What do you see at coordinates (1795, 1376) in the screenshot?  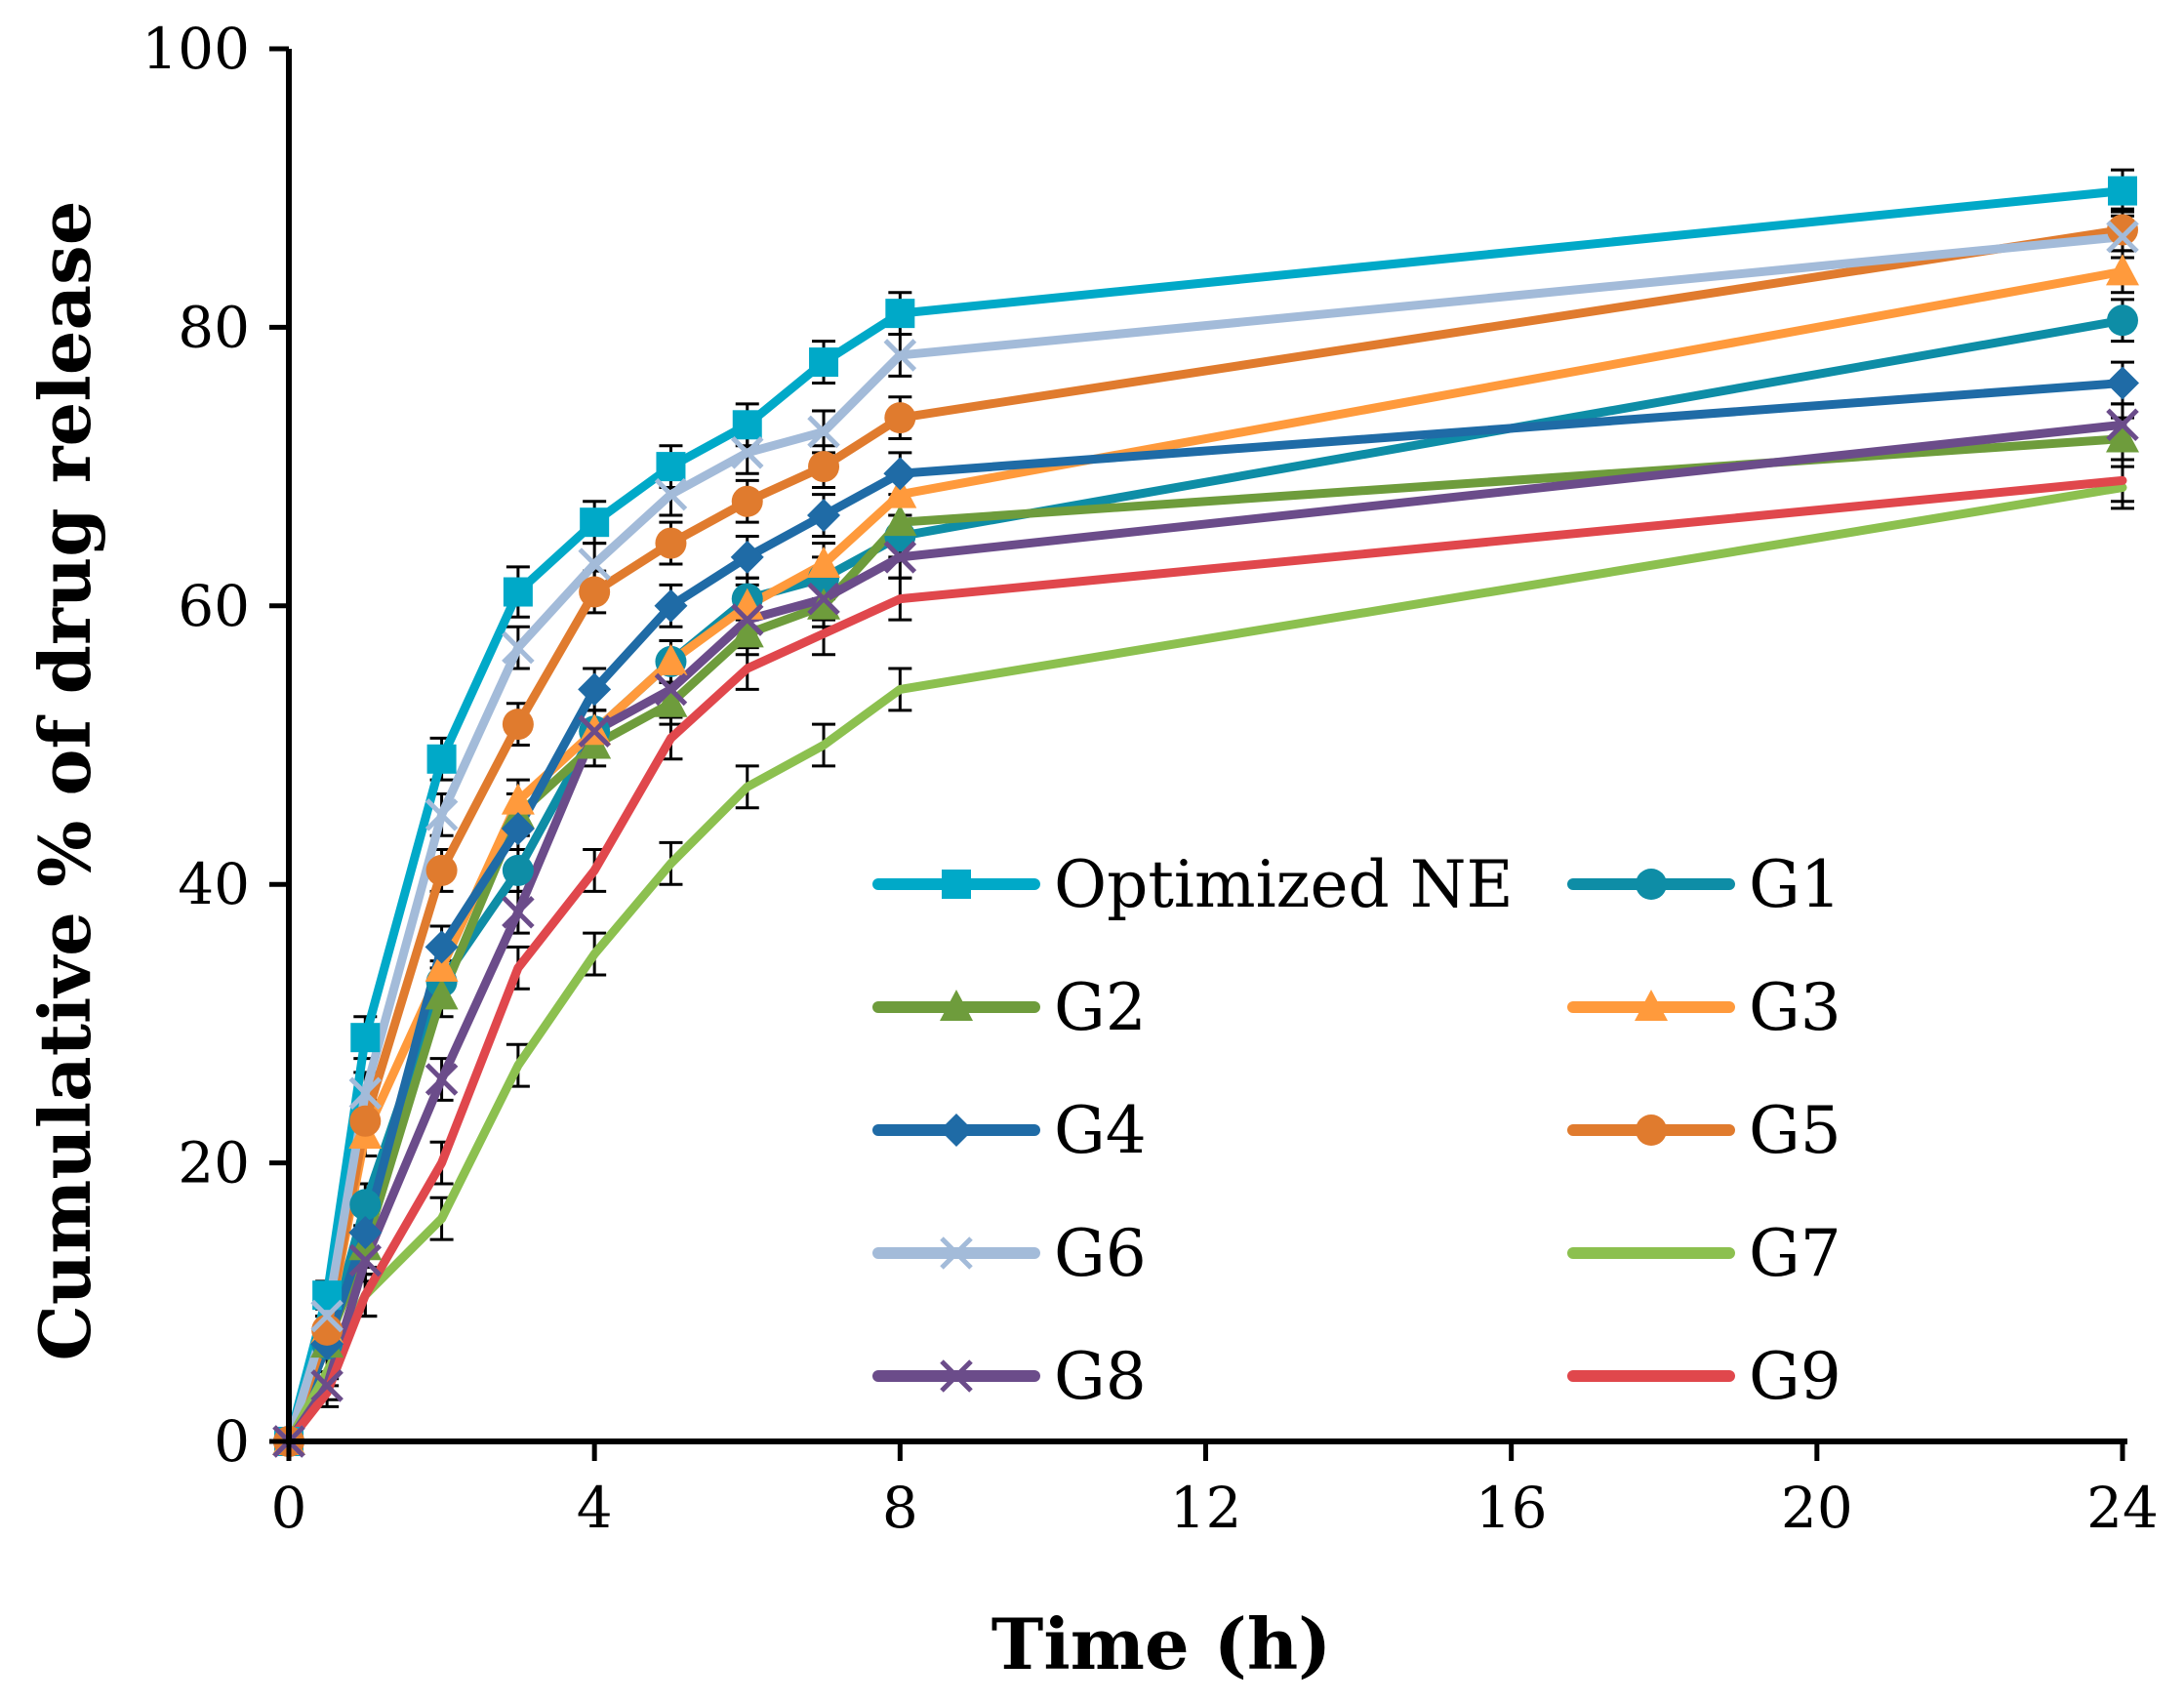 I see `legend-g9-label: G9` at bounding box center [1795, 1376].